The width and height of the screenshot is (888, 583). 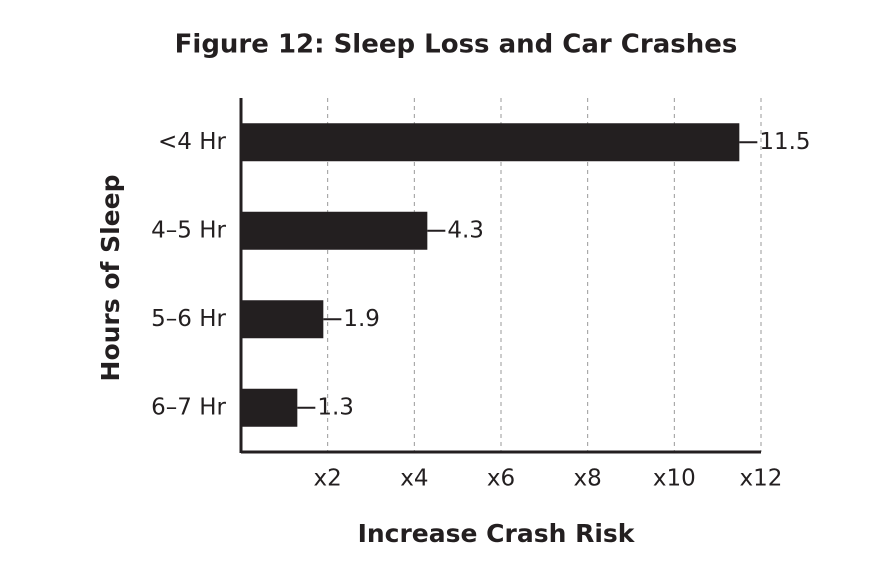 I want to click on chart-title: Figure 12: Sleep Loss and Car Crashes, so click(x=456, y=45).